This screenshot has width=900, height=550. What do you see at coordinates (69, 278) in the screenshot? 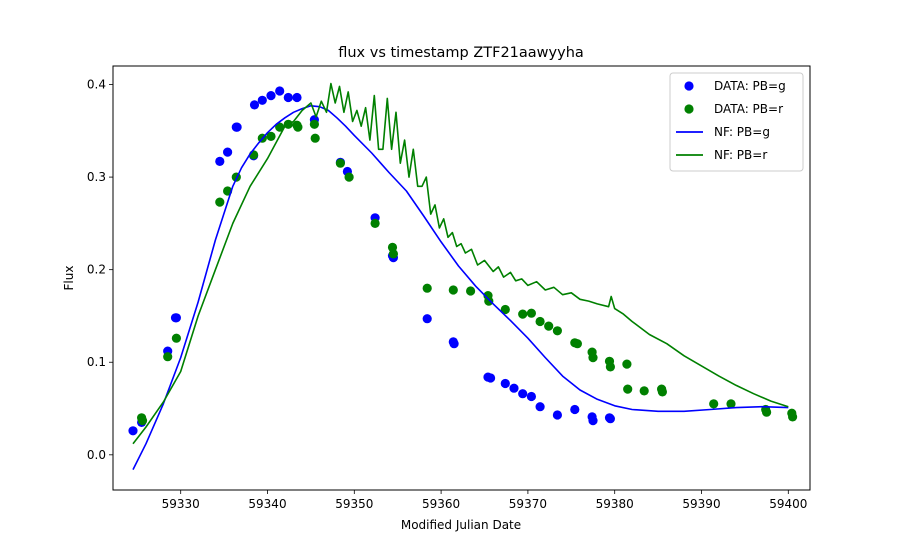
I see `y-axis-label: Flux` at bounding box center [69, 278].